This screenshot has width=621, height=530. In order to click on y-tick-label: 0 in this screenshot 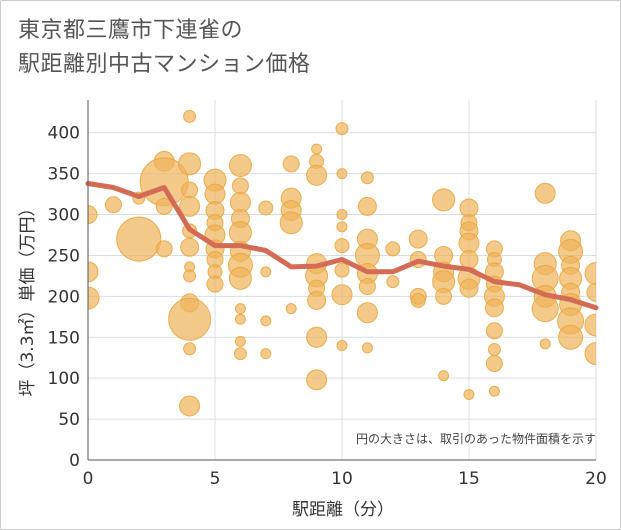, I will do `click(74, 461)`.